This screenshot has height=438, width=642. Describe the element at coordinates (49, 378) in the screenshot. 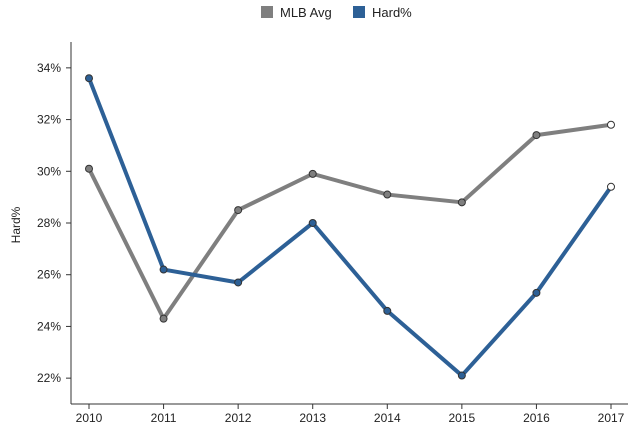

I see `y-tick-label: 22%` at that location.